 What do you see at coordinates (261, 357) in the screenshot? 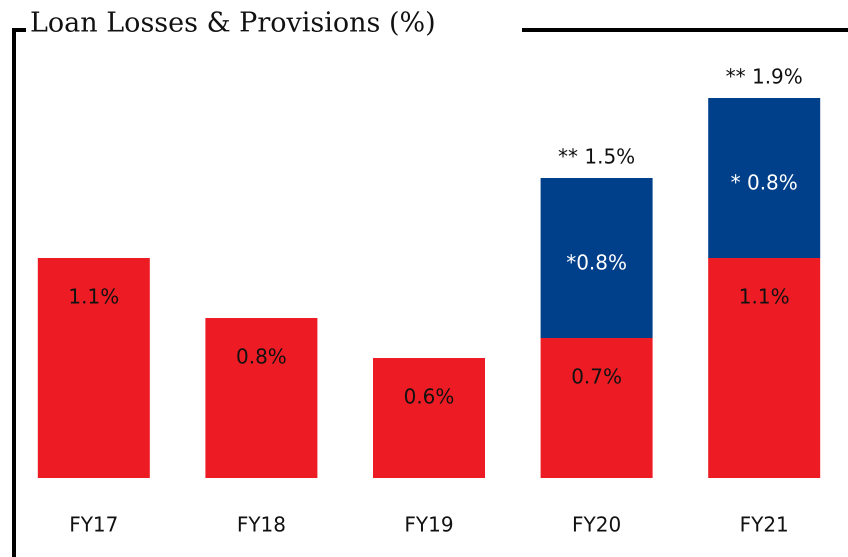
I see `value-label: 0.8%` at bounding box center [261, 357].